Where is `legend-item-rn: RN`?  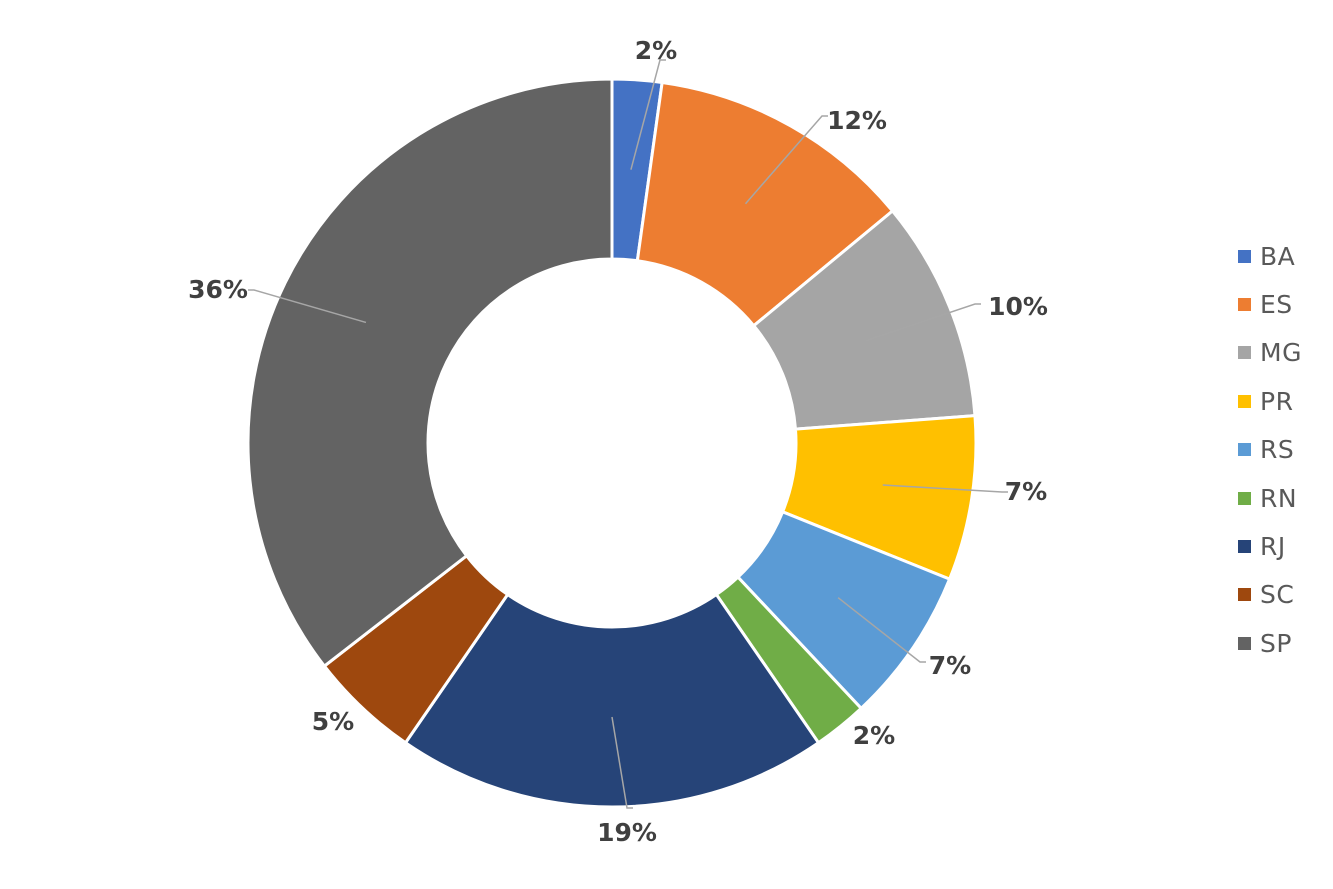
legend-item-rn: RN is located at coordinates (1270, 498).